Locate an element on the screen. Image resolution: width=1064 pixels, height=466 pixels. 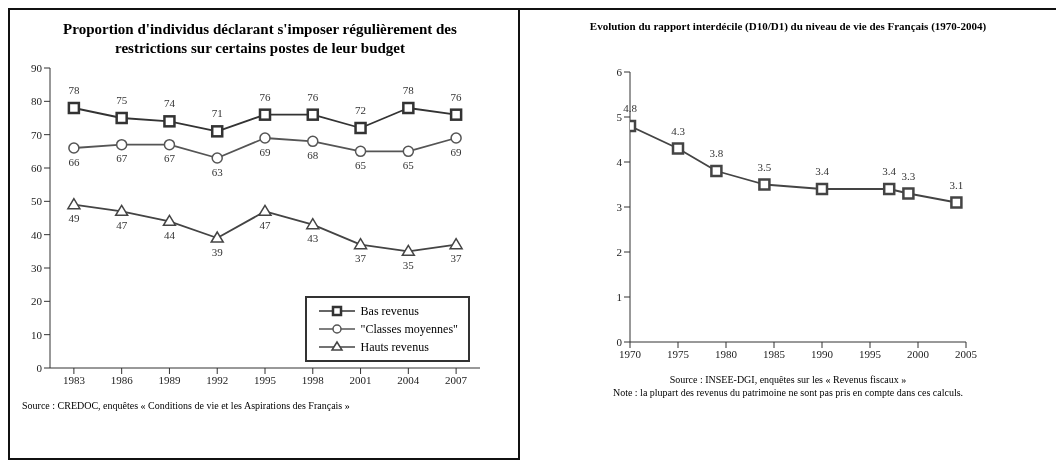
y-tick-label: 3 is located at coordinates (619, 206).